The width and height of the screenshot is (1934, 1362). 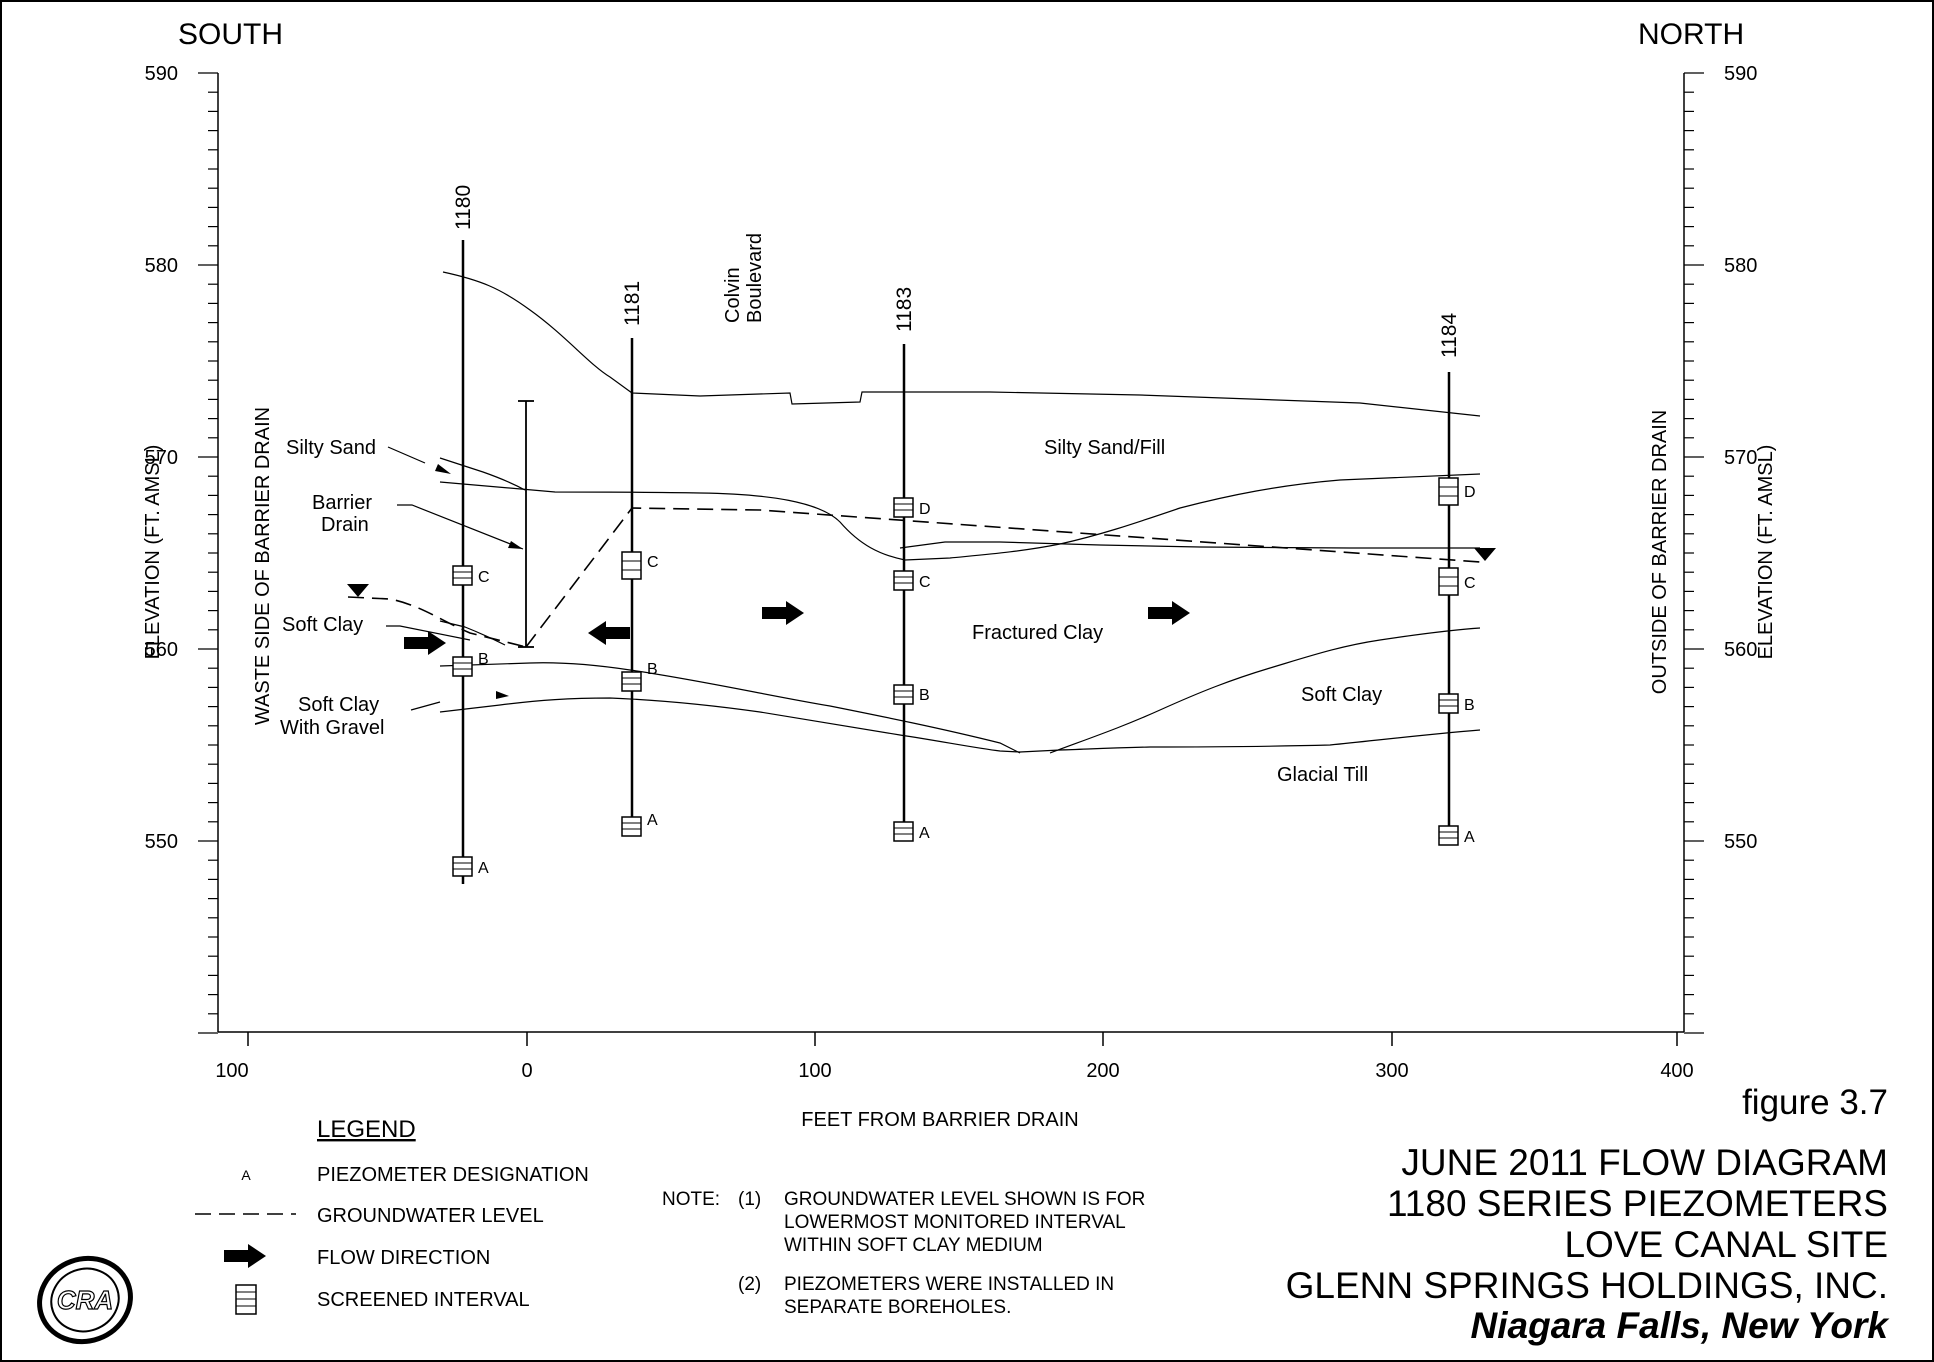 What do you see at coordinates (949, 1284) in the screenshot?
I see `note-2-line-1: PIEZOMETERS WERE INSTALLED IN` at bounding box center [949, 1284].